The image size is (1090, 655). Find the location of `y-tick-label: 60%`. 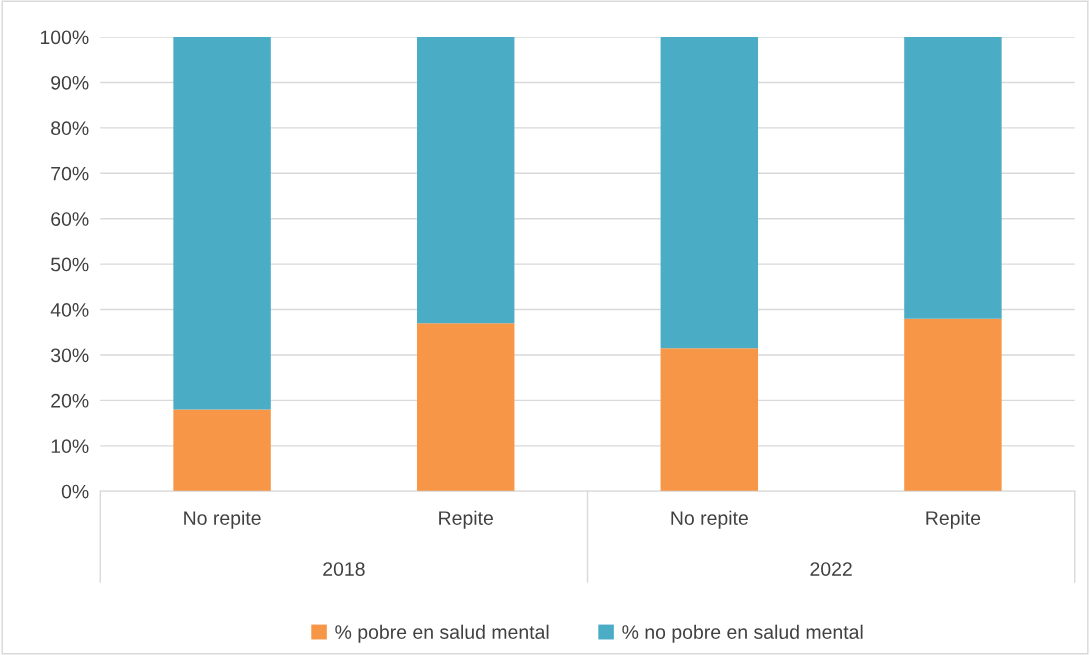

y-tick-label: 60% is located at coordinates (70, 219).